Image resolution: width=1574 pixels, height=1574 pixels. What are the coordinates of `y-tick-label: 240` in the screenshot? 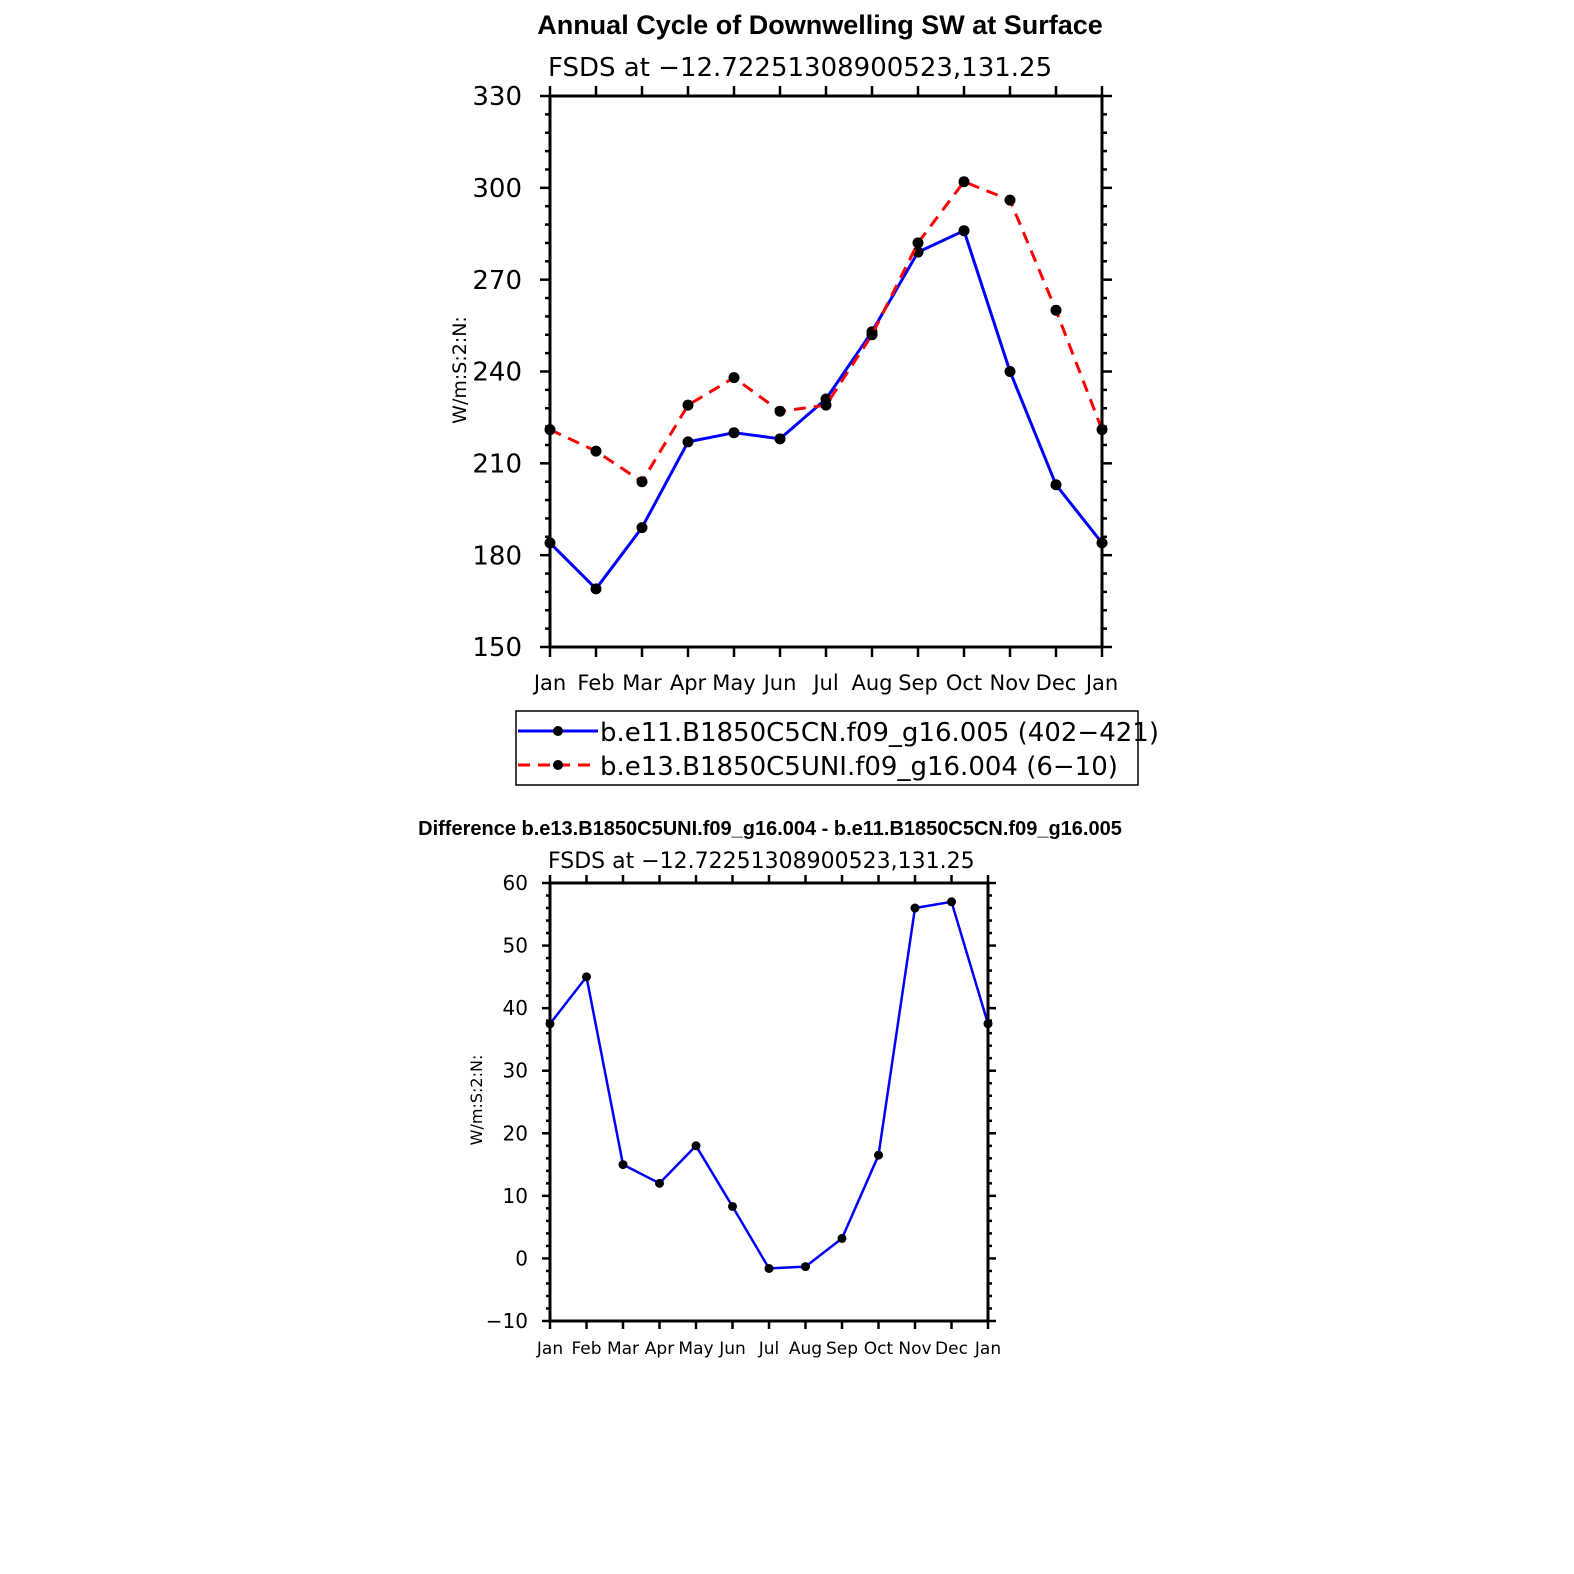 It's located at (497, 373).